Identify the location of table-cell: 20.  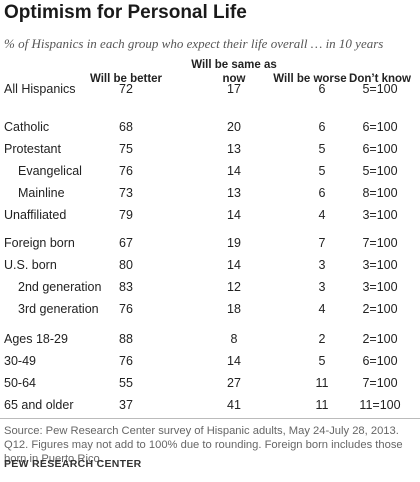
(234, 127).